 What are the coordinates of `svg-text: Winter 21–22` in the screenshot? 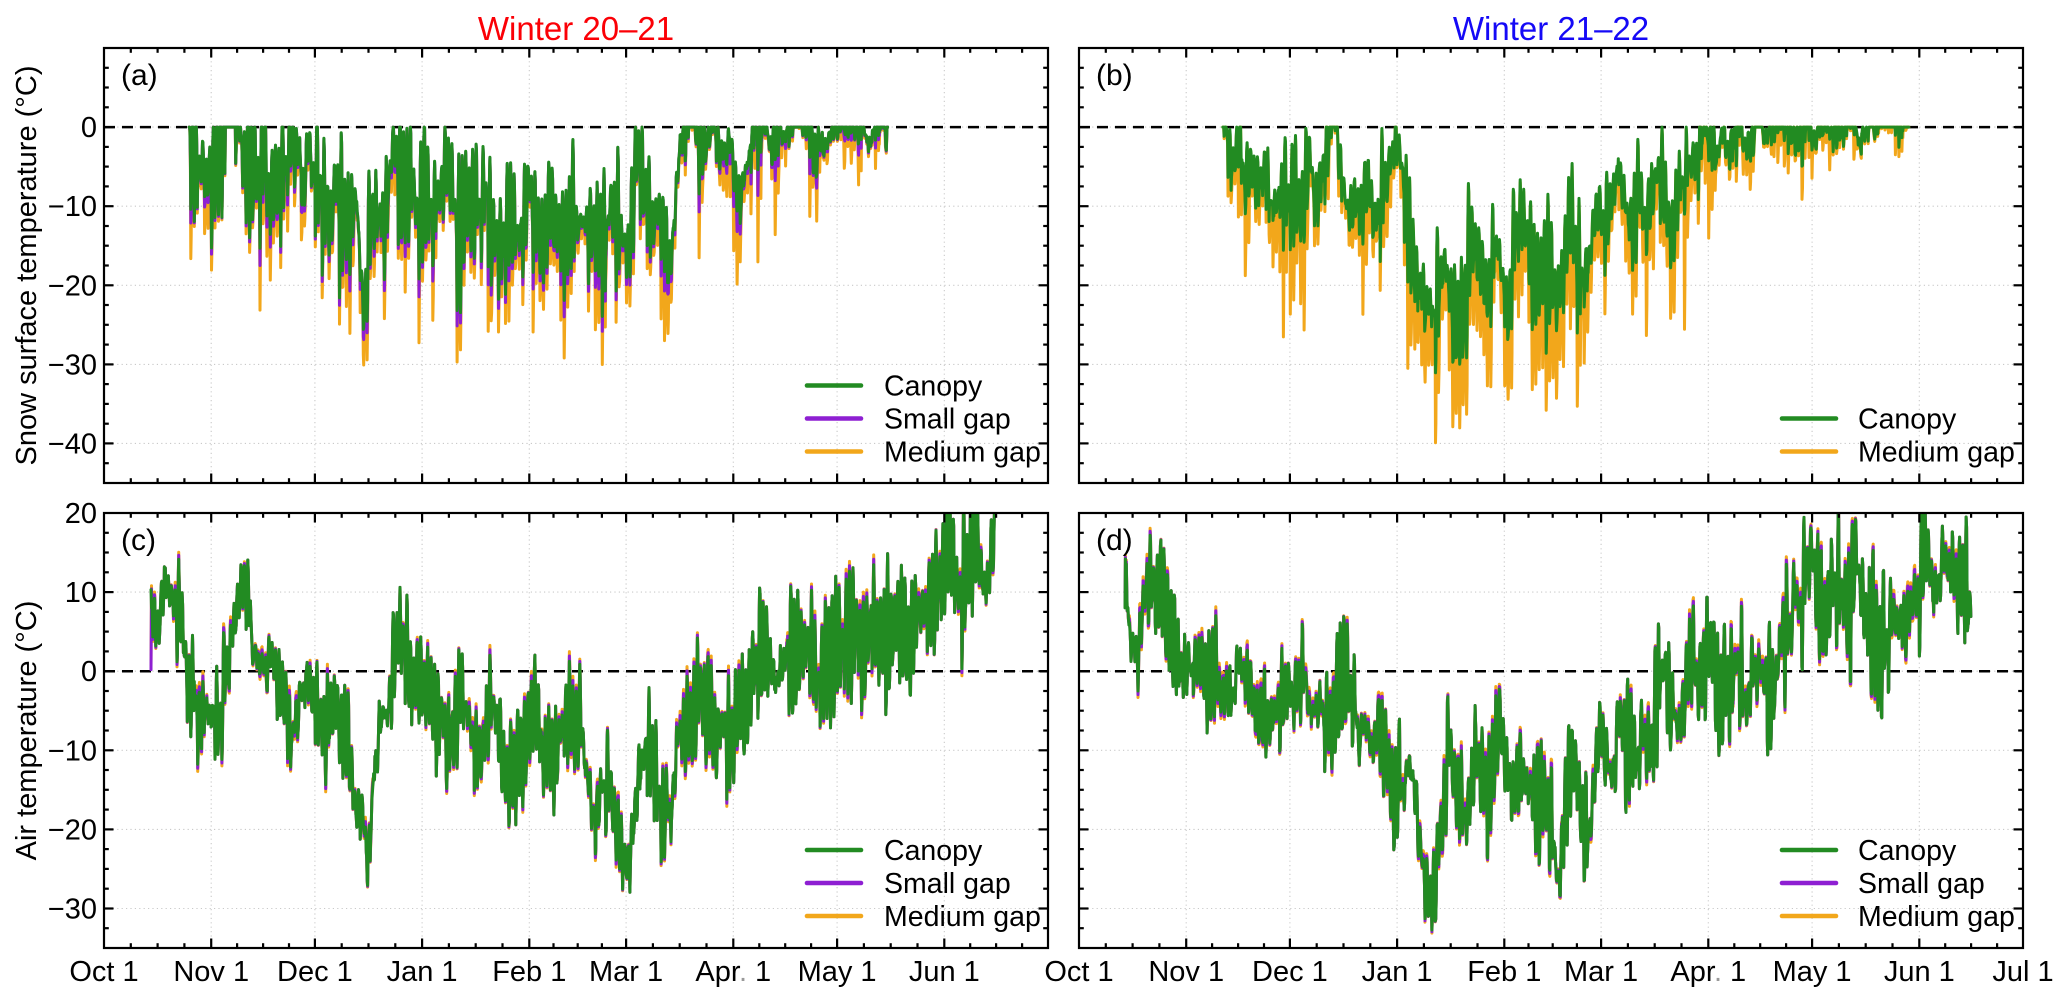 It's located at (1551, 28).